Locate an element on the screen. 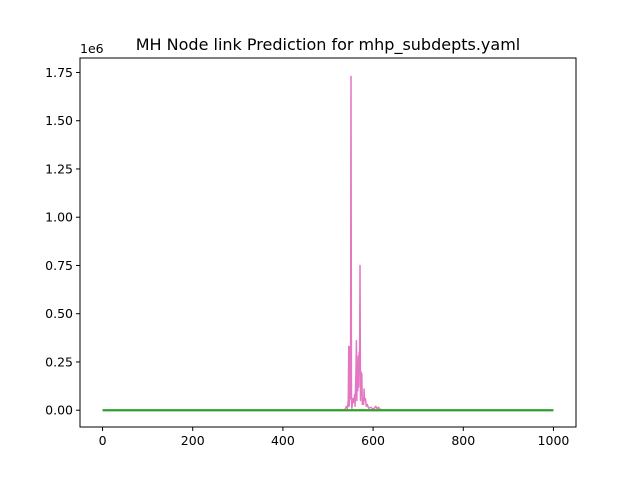 This screenshot has height=480, width=640. x-tick-label: 0 is located at coordinates (103, 440).